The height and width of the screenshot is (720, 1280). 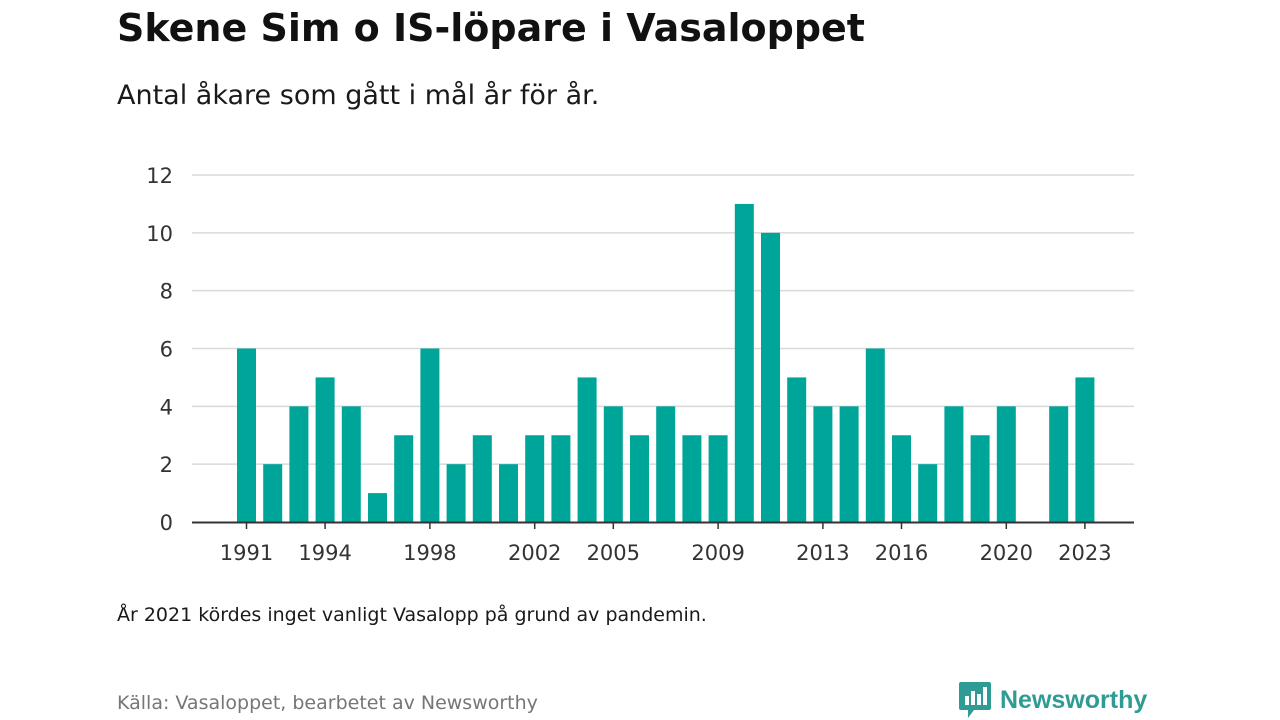 I want to click on brand-name: Newsworthy, so click(x=1074, y=699).